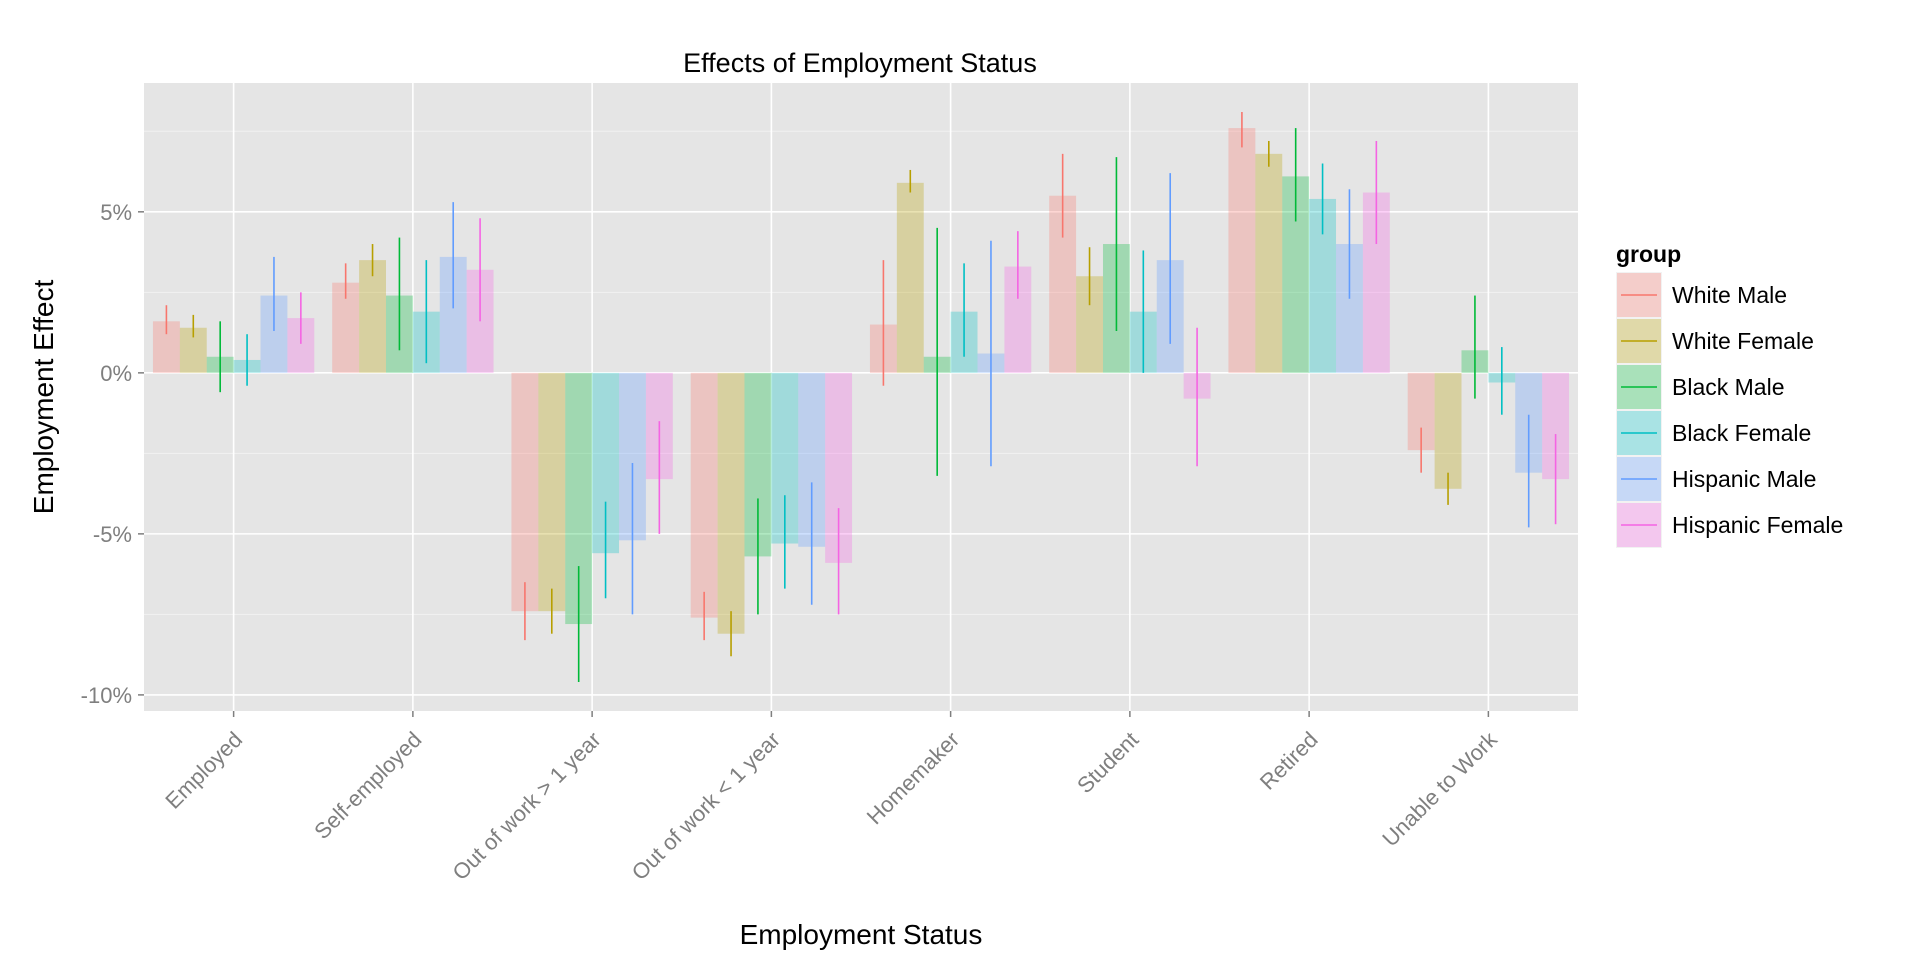  What do you see at coordinates (1743, 341) in the screenshot?
I see `legend-label: White Female` at bounding box center [1743, 341].